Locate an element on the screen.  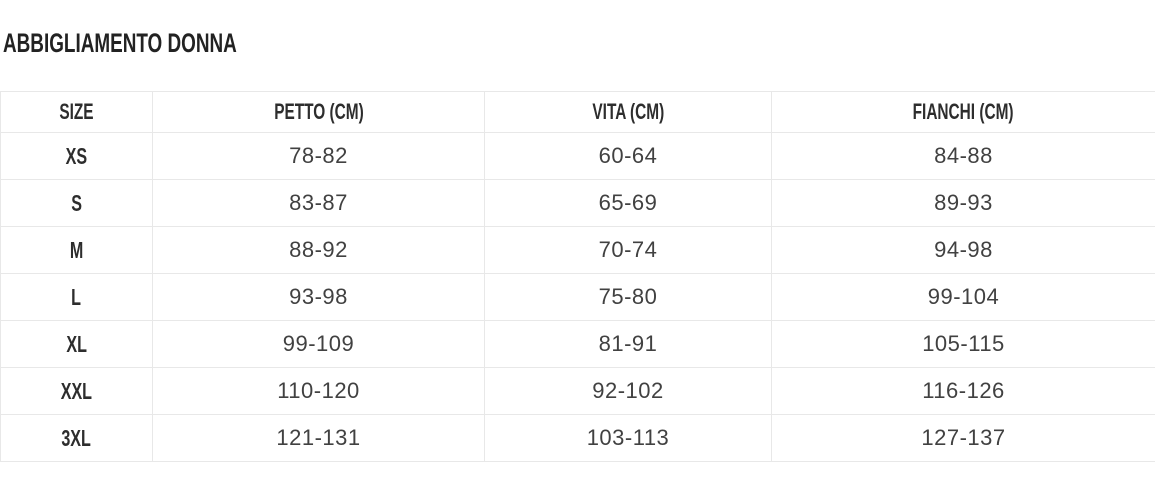
table-row-m: M 88-92 70-74 94-98 is located at coordinates (577, 250).